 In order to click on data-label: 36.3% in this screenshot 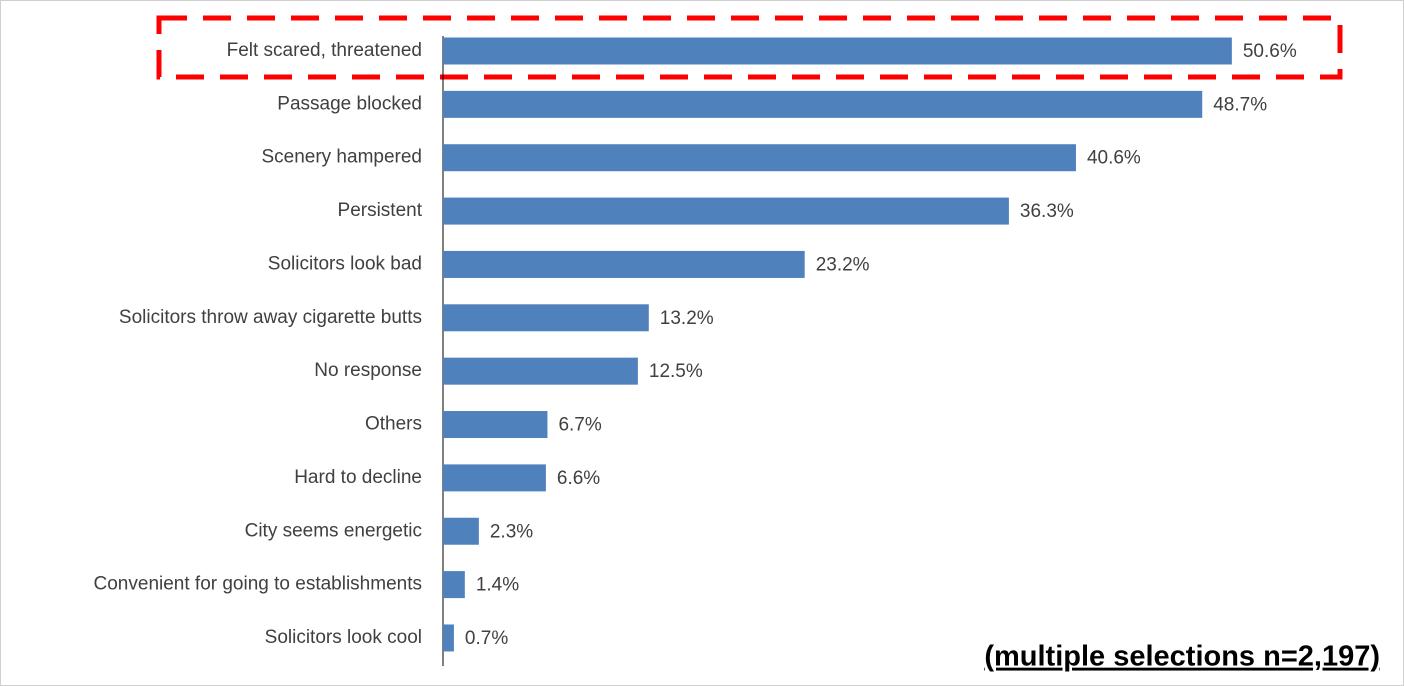, I will do `click(1047, 211)`.